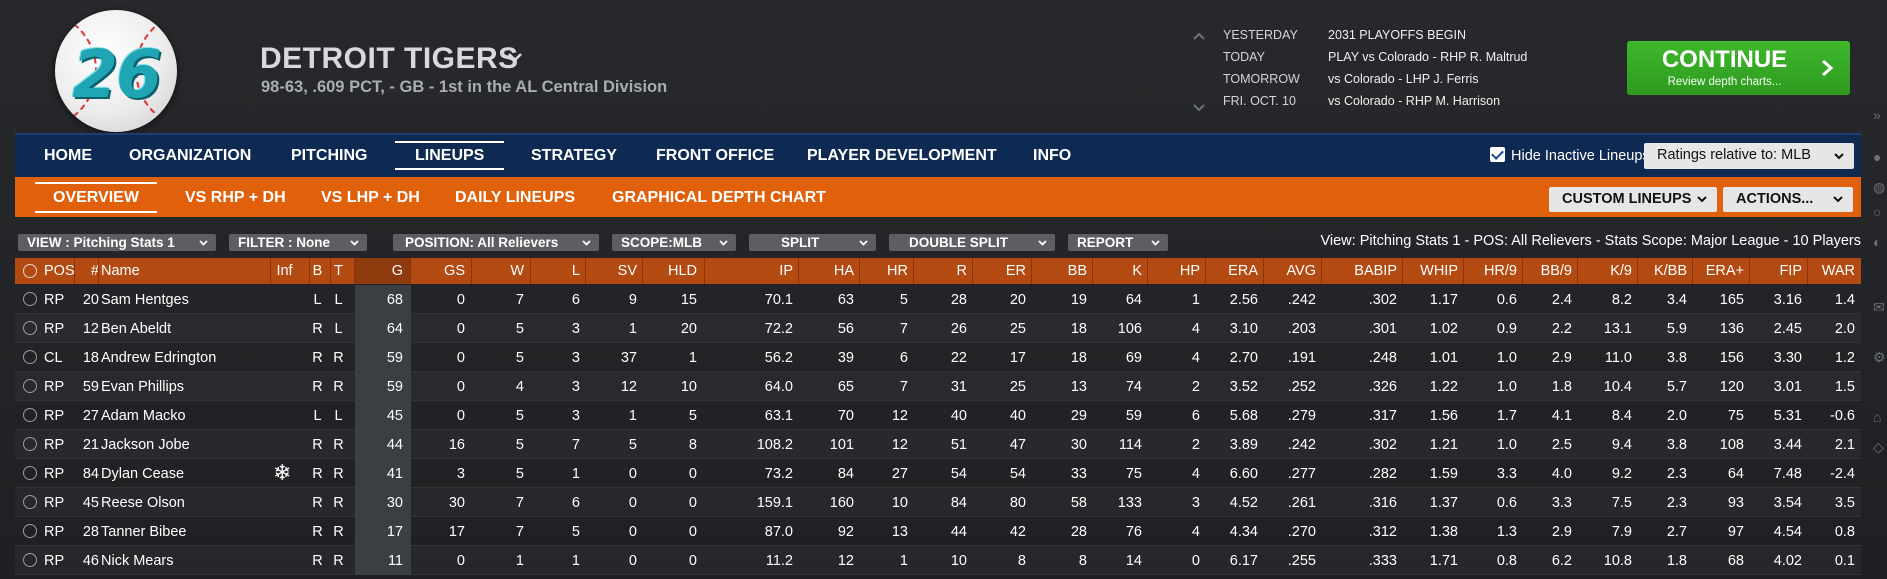 Image resolution: width=1887 pixels, height=579 pixels. Describe the element at coordinates (1877, 242) in the screenshot. I see `trophy-icon: ◐` at that location.